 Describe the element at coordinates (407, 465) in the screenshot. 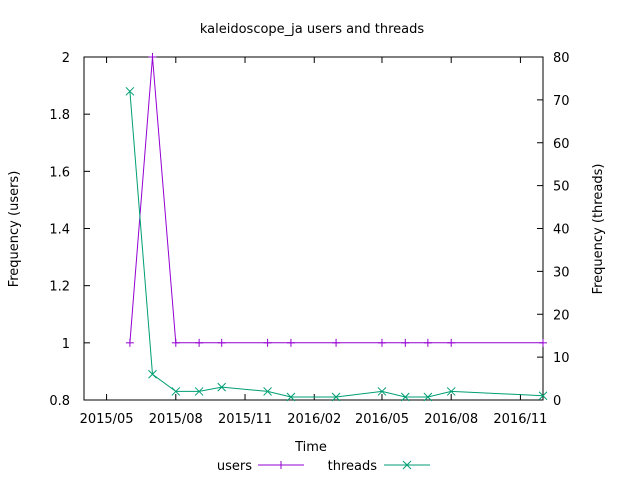

I see `legend-marker-threads` at that location.